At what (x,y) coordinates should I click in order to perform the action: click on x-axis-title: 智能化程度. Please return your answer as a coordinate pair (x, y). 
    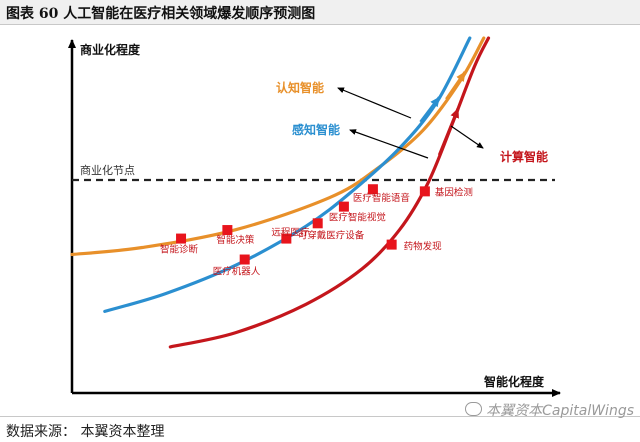
    Looking at the image, I should click on (514, 381).